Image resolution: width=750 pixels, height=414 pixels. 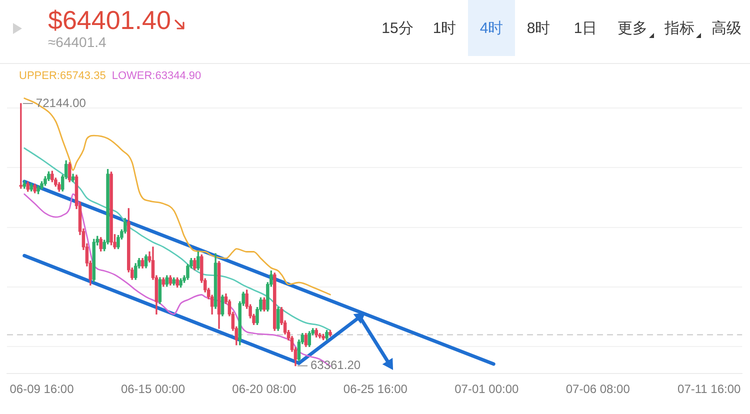 I want to click on text: 1时, so click(x=445, y=28).